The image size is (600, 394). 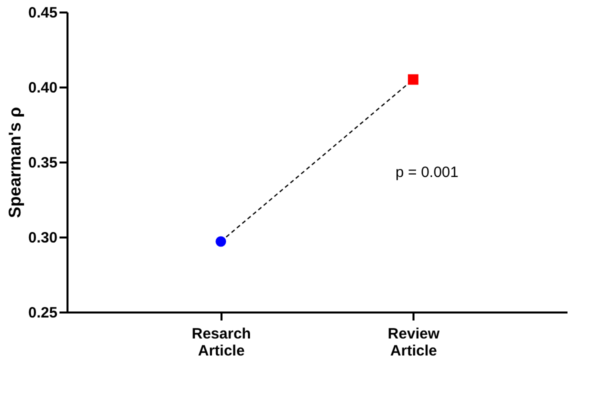 What do you see at coordinates (14, 162) in the screenshot?
I see `y-axis-title: Spearman's ρ` at bounding box center [14, 162].